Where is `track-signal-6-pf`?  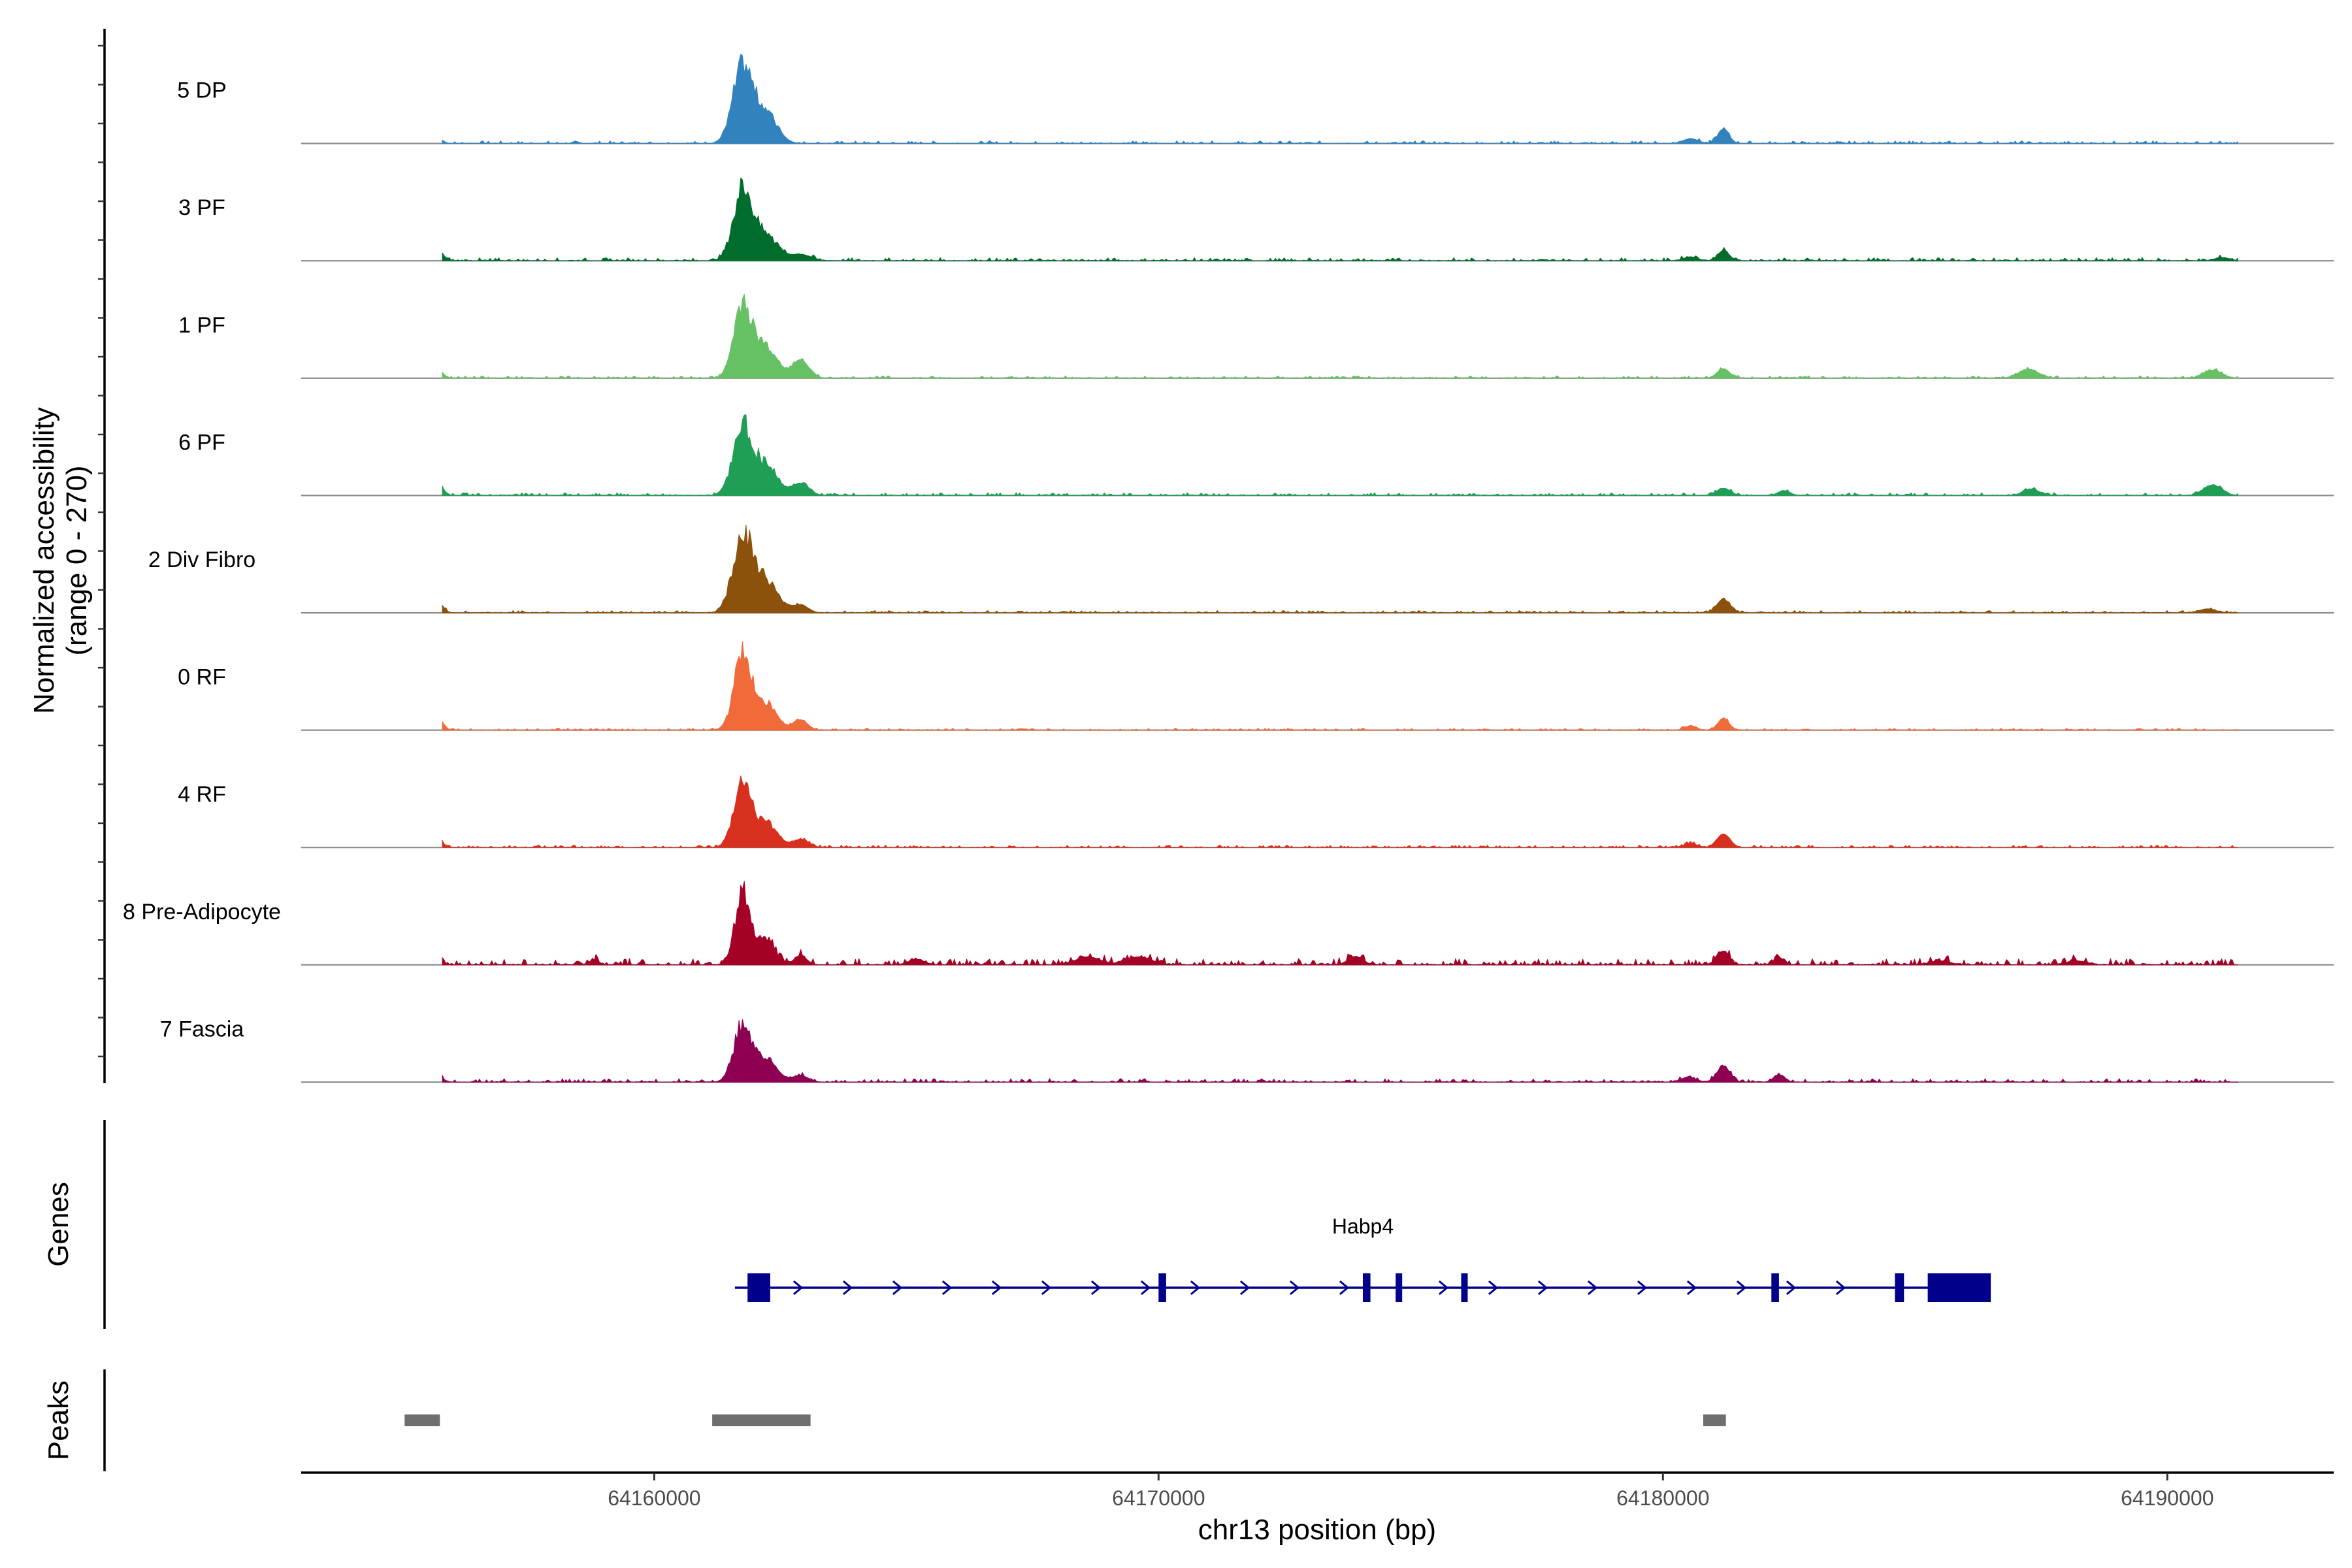
track-signal-6-pf is located at coordinates (1340, 455).